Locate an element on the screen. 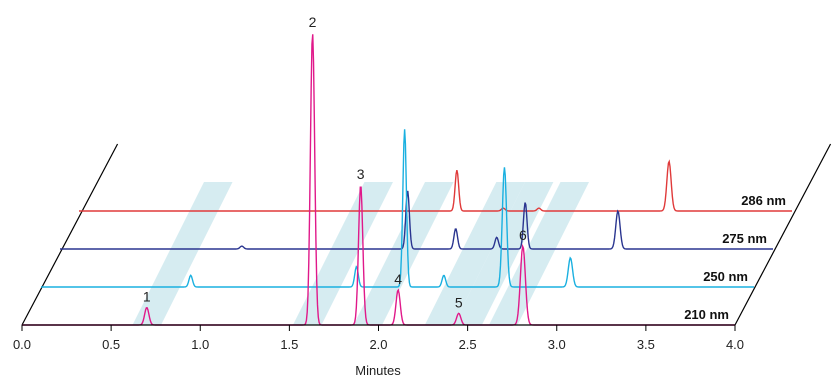 The image size is (834, 381). x-tick-label: 3.0 is located at coordinates (557, 344).